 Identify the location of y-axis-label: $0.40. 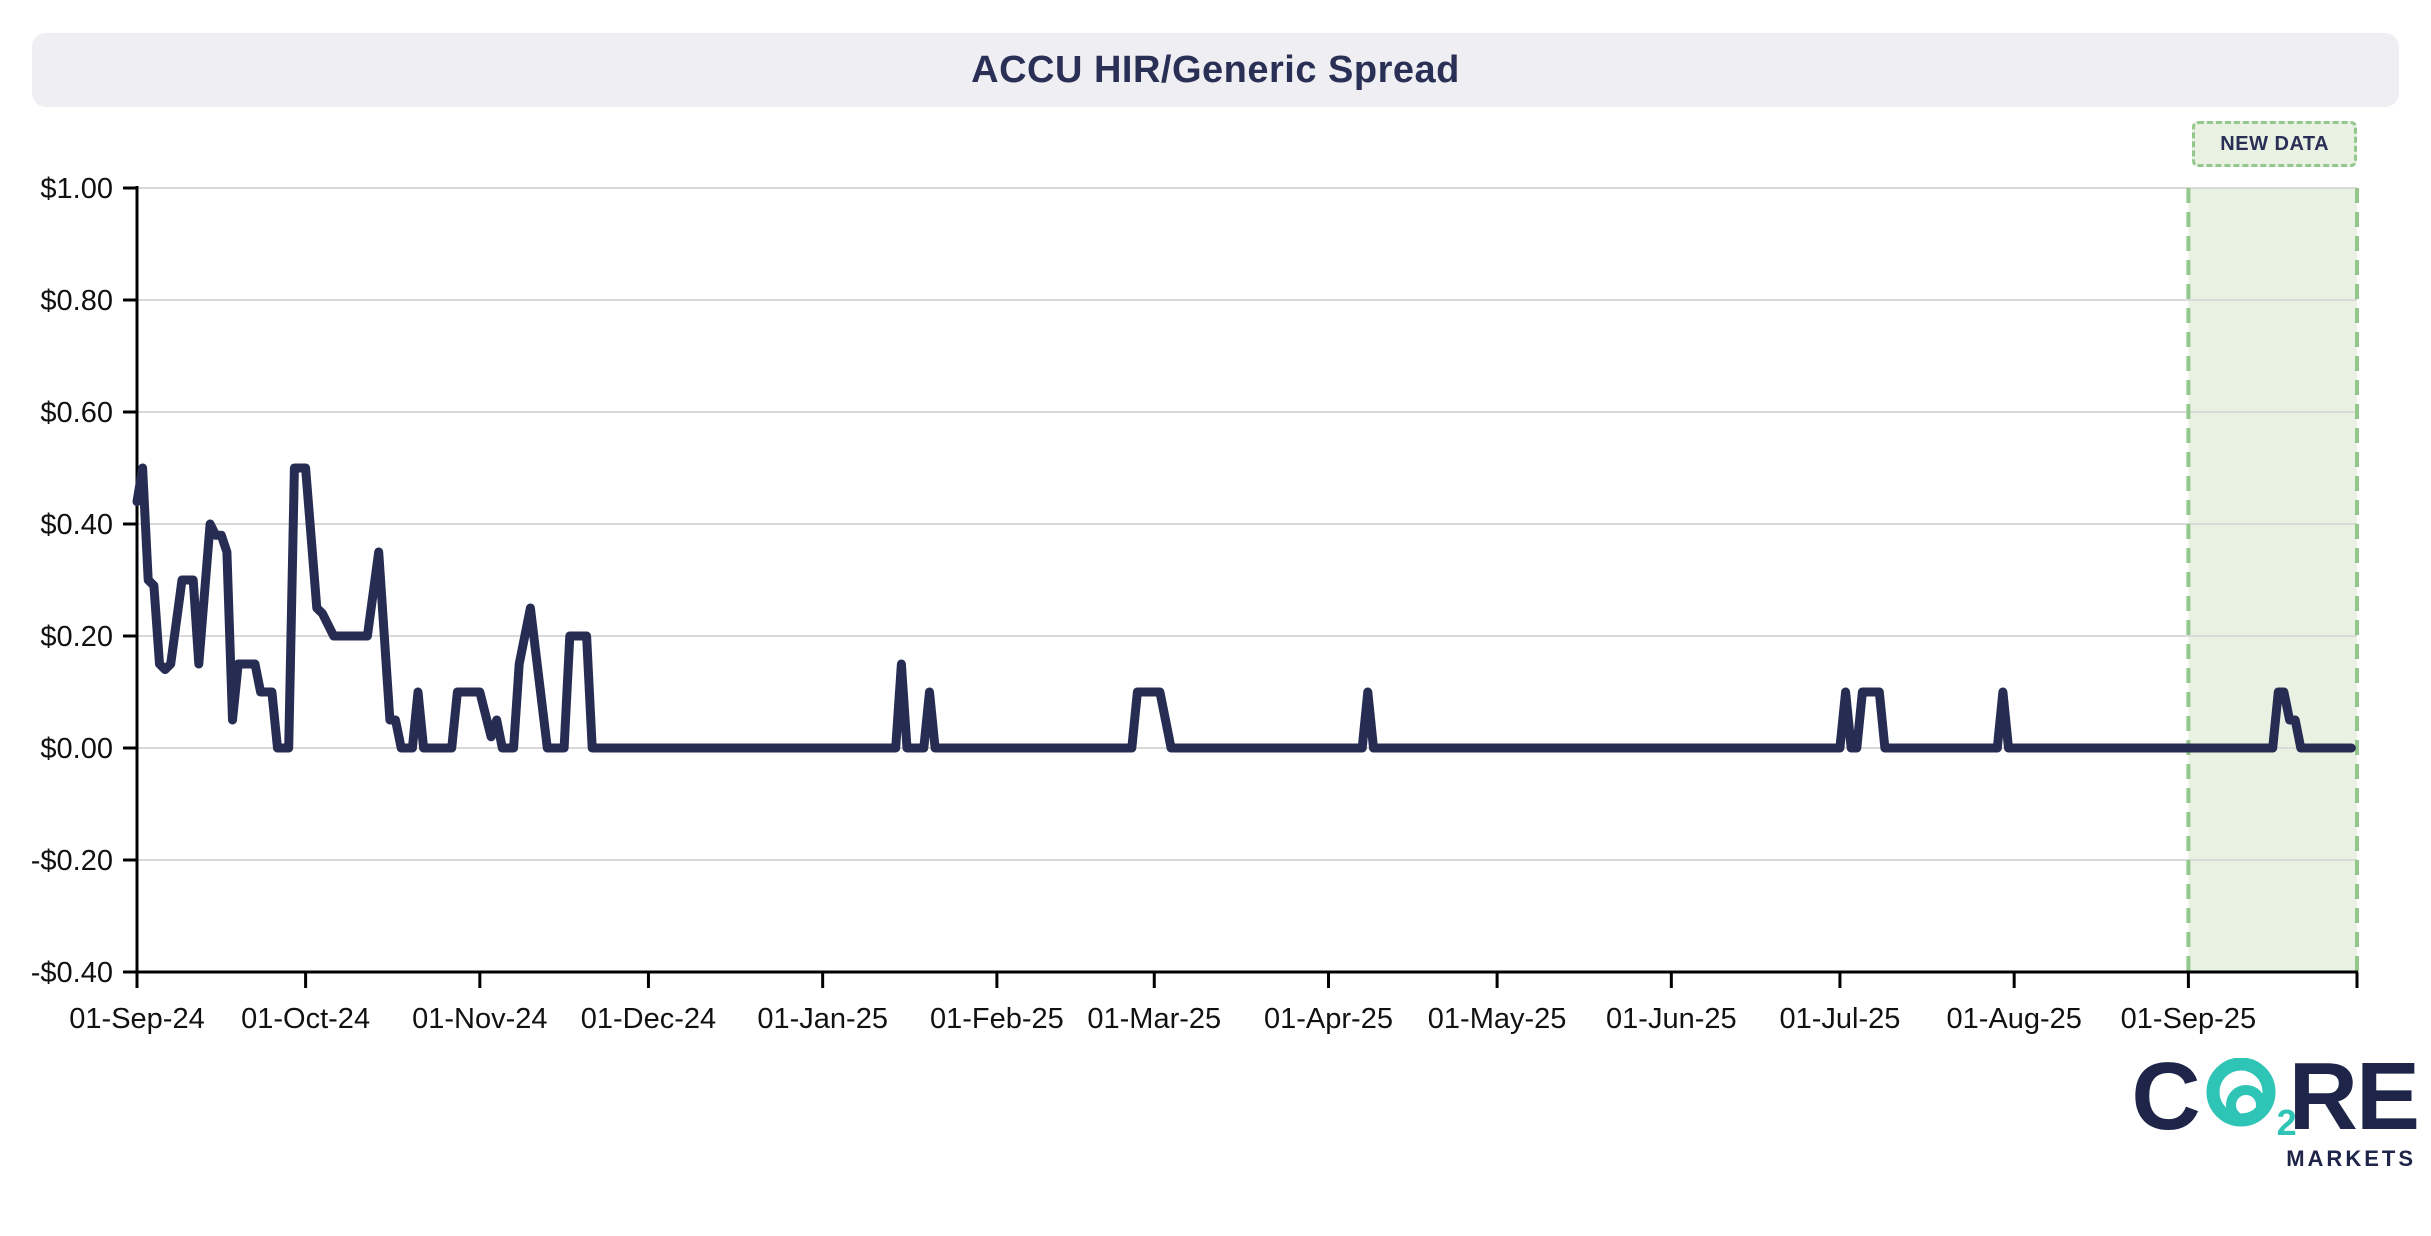
(76, 525).